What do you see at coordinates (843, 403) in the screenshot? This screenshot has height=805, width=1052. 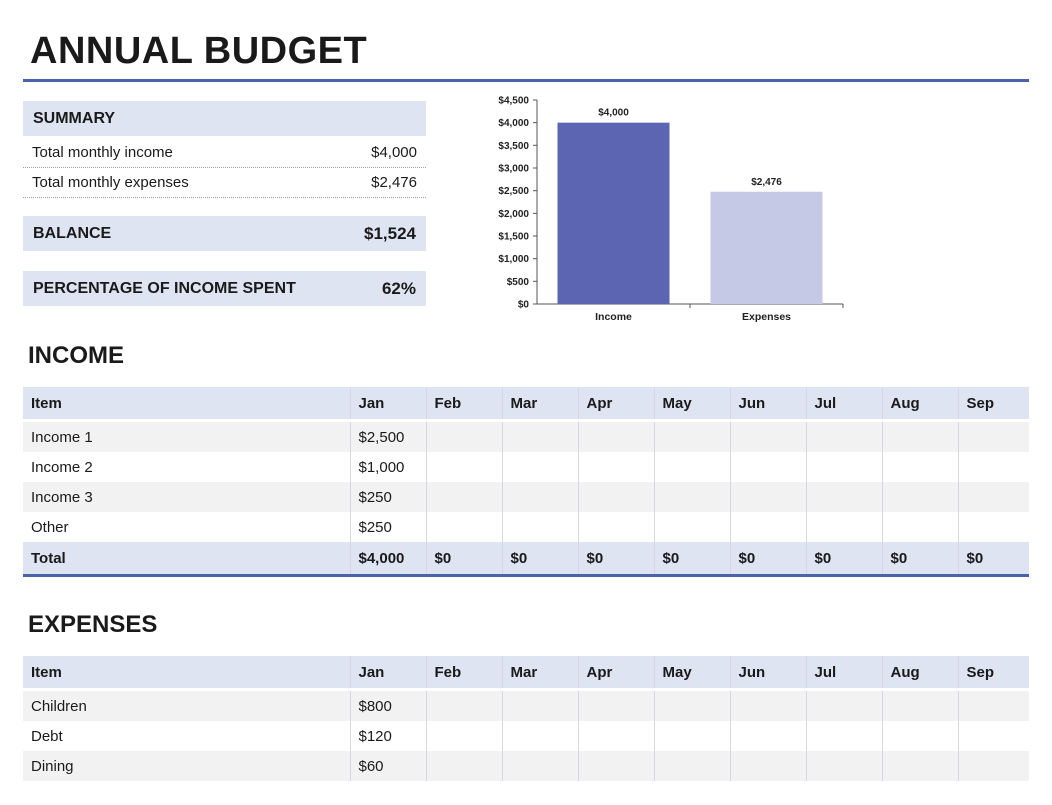 I see `income-col-header: Jul` at bounding box center [843, 403].